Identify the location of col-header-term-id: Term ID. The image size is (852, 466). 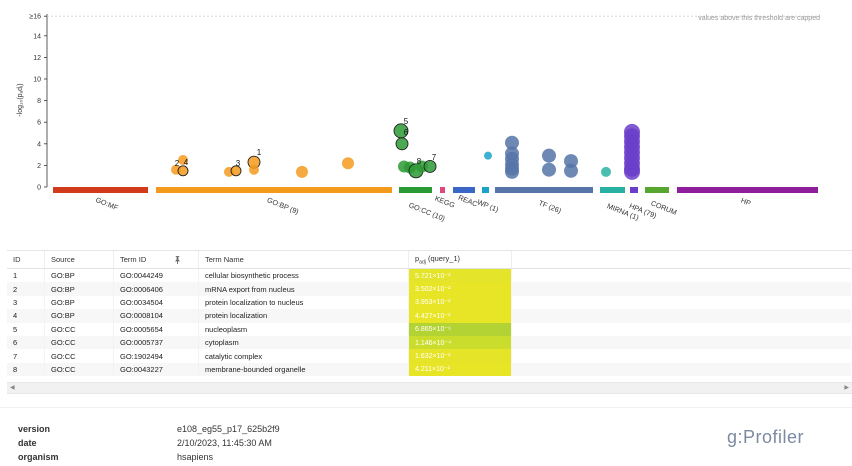
(156, 260).